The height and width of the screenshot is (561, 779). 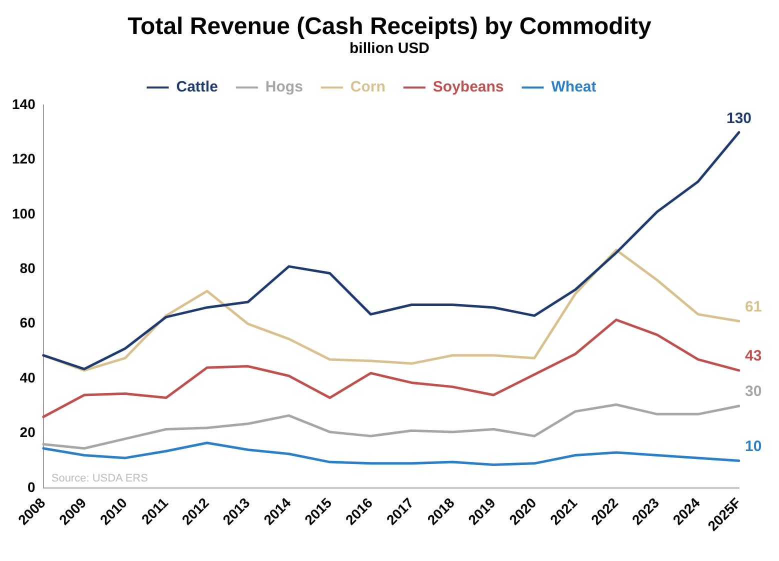 What do you see at coordinates (99, 478) in the screenshot?
I see `annotation: Source: USDA ERS` at bounding box center [99, 478].